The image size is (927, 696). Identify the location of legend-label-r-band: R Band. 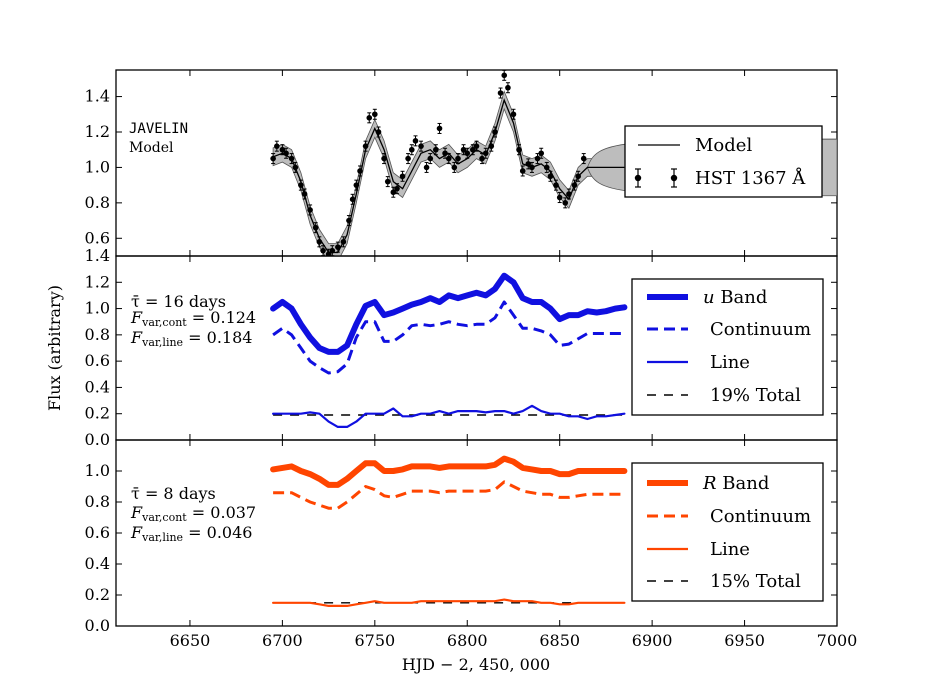
(735, 483).